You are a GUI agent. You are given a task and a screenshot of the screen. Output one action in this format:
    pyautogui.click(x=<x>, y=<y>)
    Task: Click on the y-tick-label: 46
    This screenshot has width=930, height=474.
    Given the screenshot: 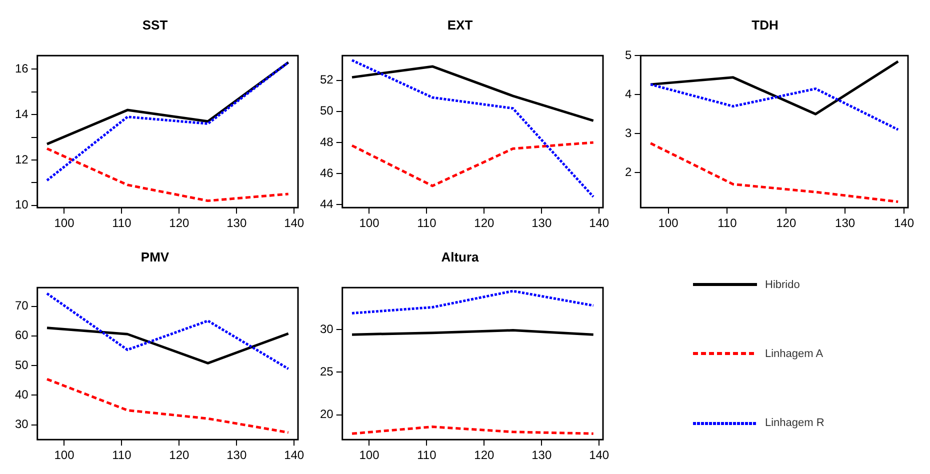 What is the action you would take?
    pyautogui.click(x=327, y=173)
    